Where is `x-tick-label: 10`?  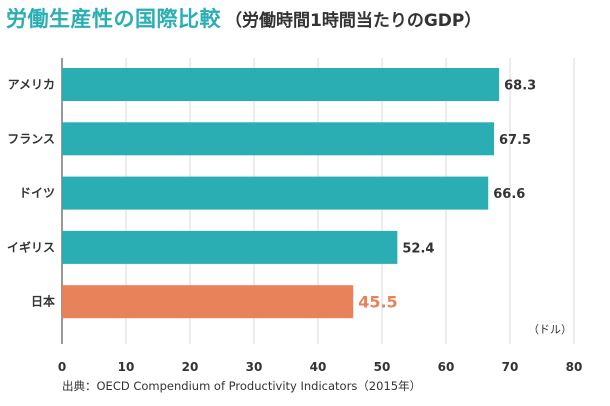
x-tick-label: 10 is located at coordinates (126, 367).